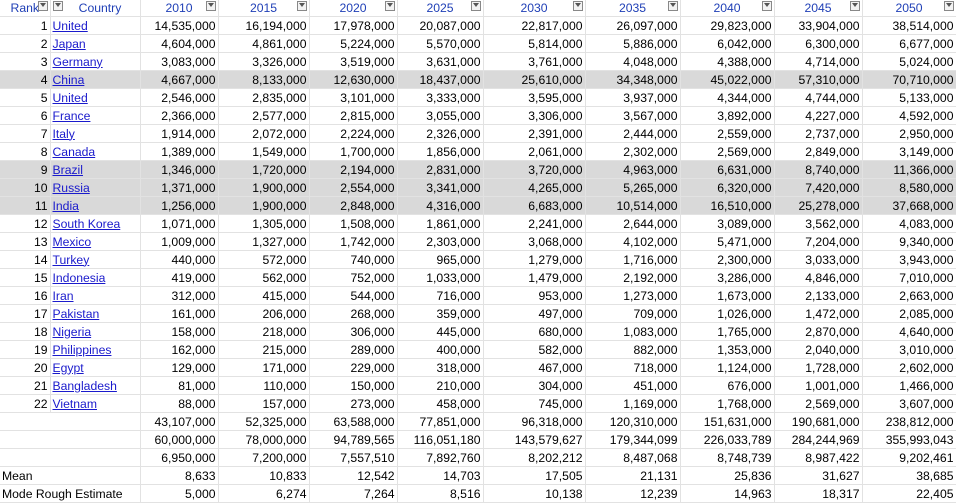 The height and width of the screenshot is (503, 956). What do you see at coordinates (25, 205) in the screenshot?
I see `rank-cell: 11` at bounding box center [25, 205].